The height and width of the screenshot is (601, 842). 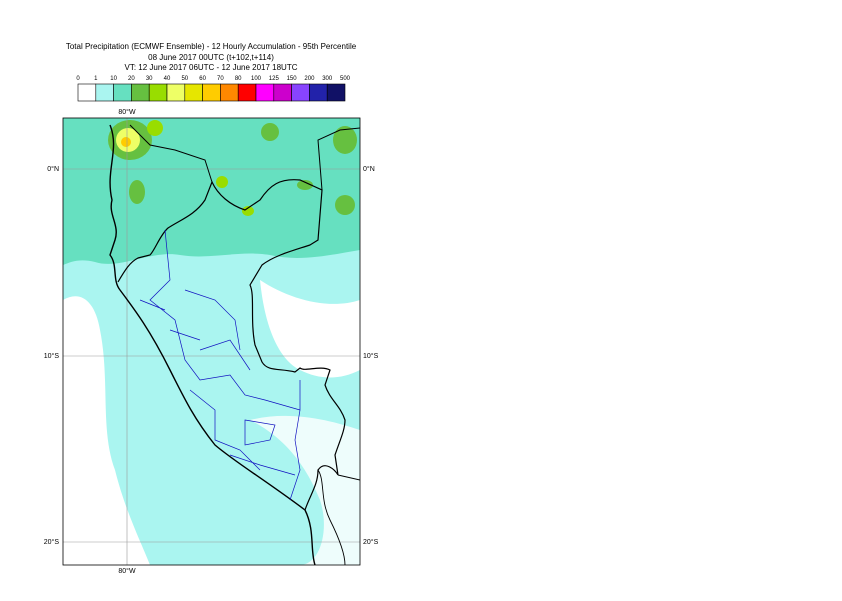 I want to click on legend-label: 500, so click(x=345, y=79).